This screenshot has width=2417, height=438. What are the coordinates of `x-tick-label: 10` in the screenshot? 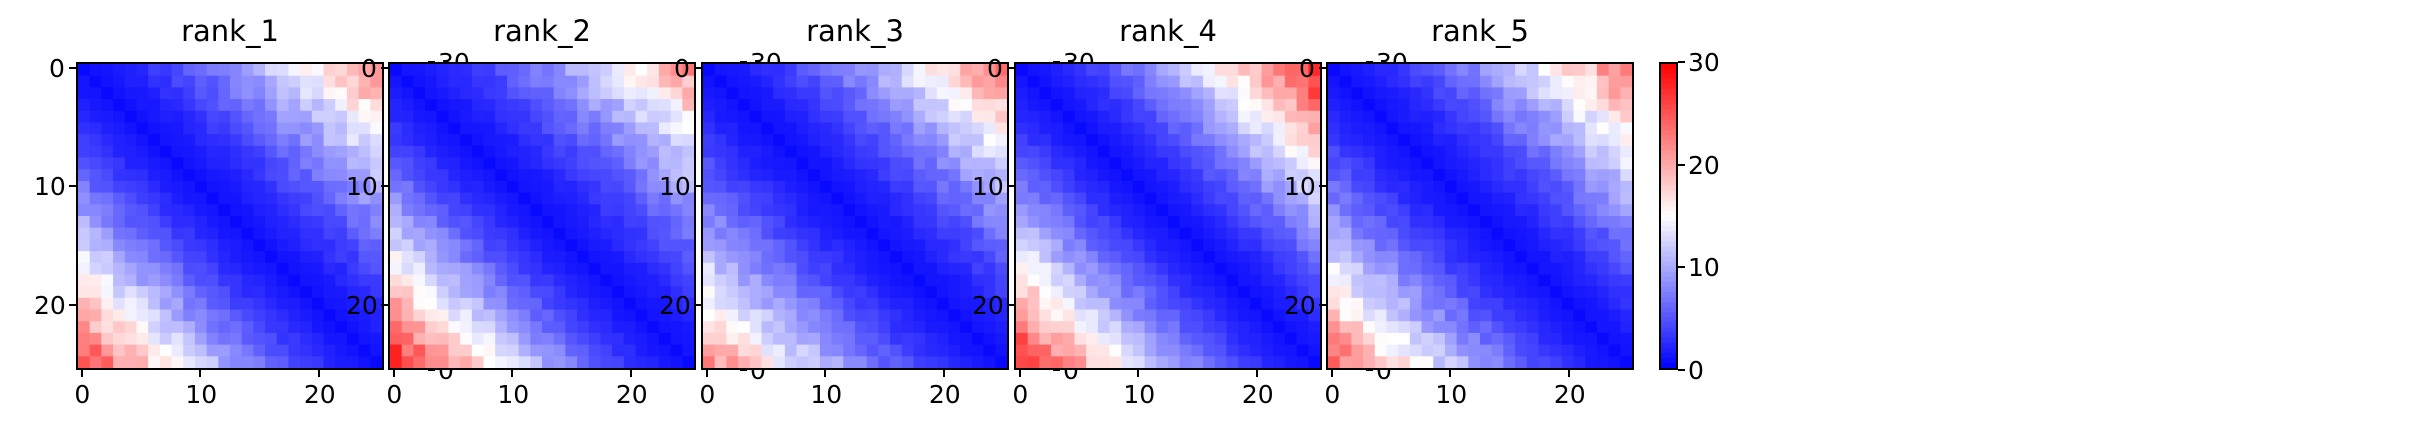 It's located at (201, 394).